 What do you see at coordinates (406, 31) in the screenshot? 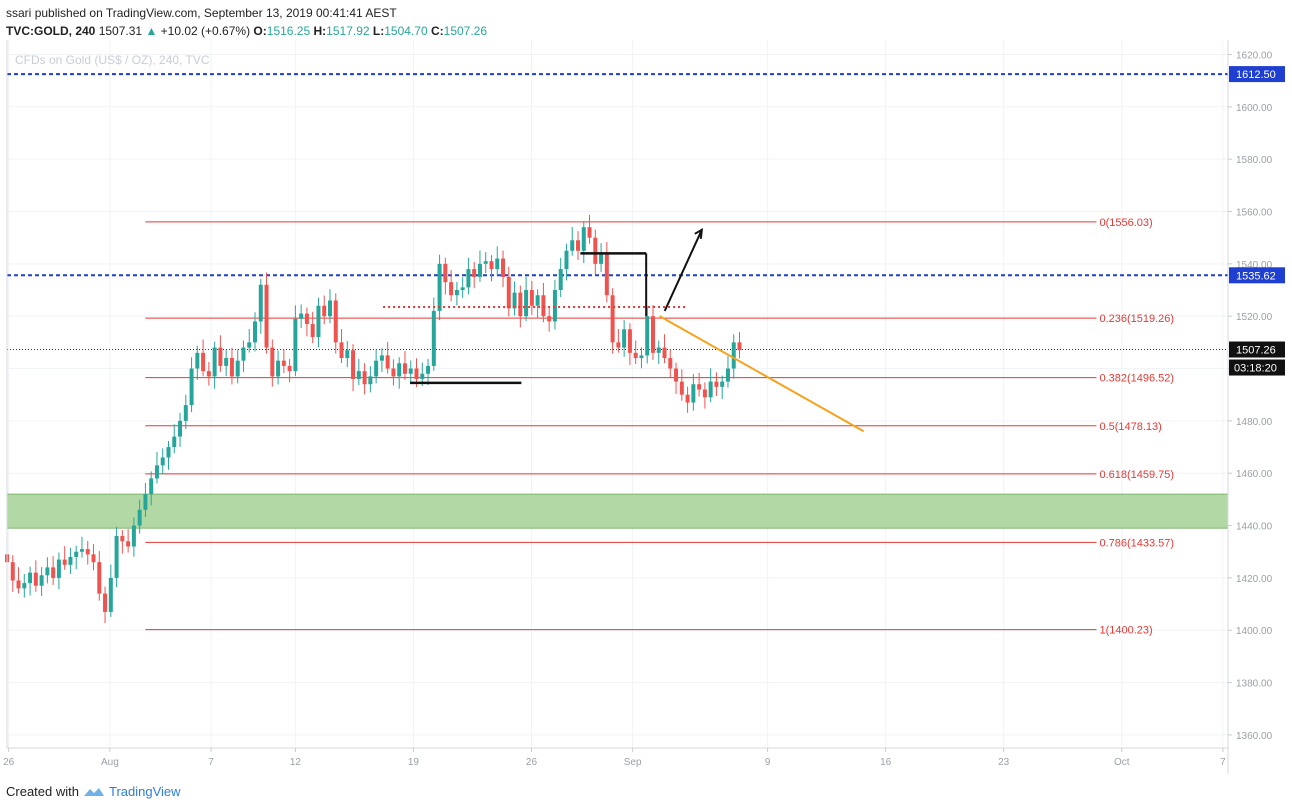
I see `low-value: 1504.70` at bounding box center [406, 31].